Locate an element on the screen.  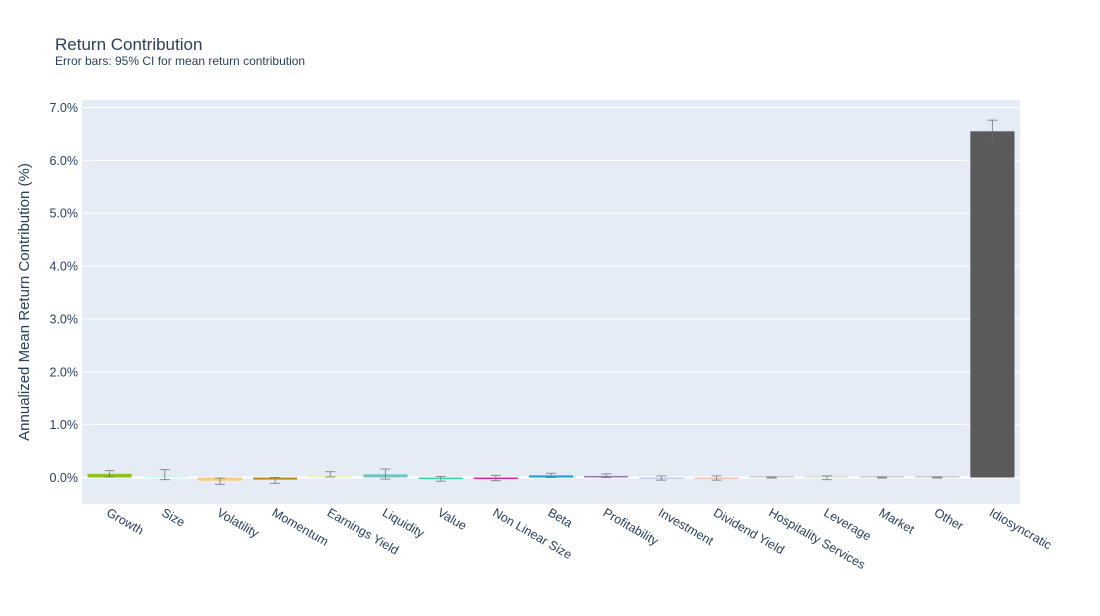
y-tick-label: 2.0% is located at coordinates (64, 372).